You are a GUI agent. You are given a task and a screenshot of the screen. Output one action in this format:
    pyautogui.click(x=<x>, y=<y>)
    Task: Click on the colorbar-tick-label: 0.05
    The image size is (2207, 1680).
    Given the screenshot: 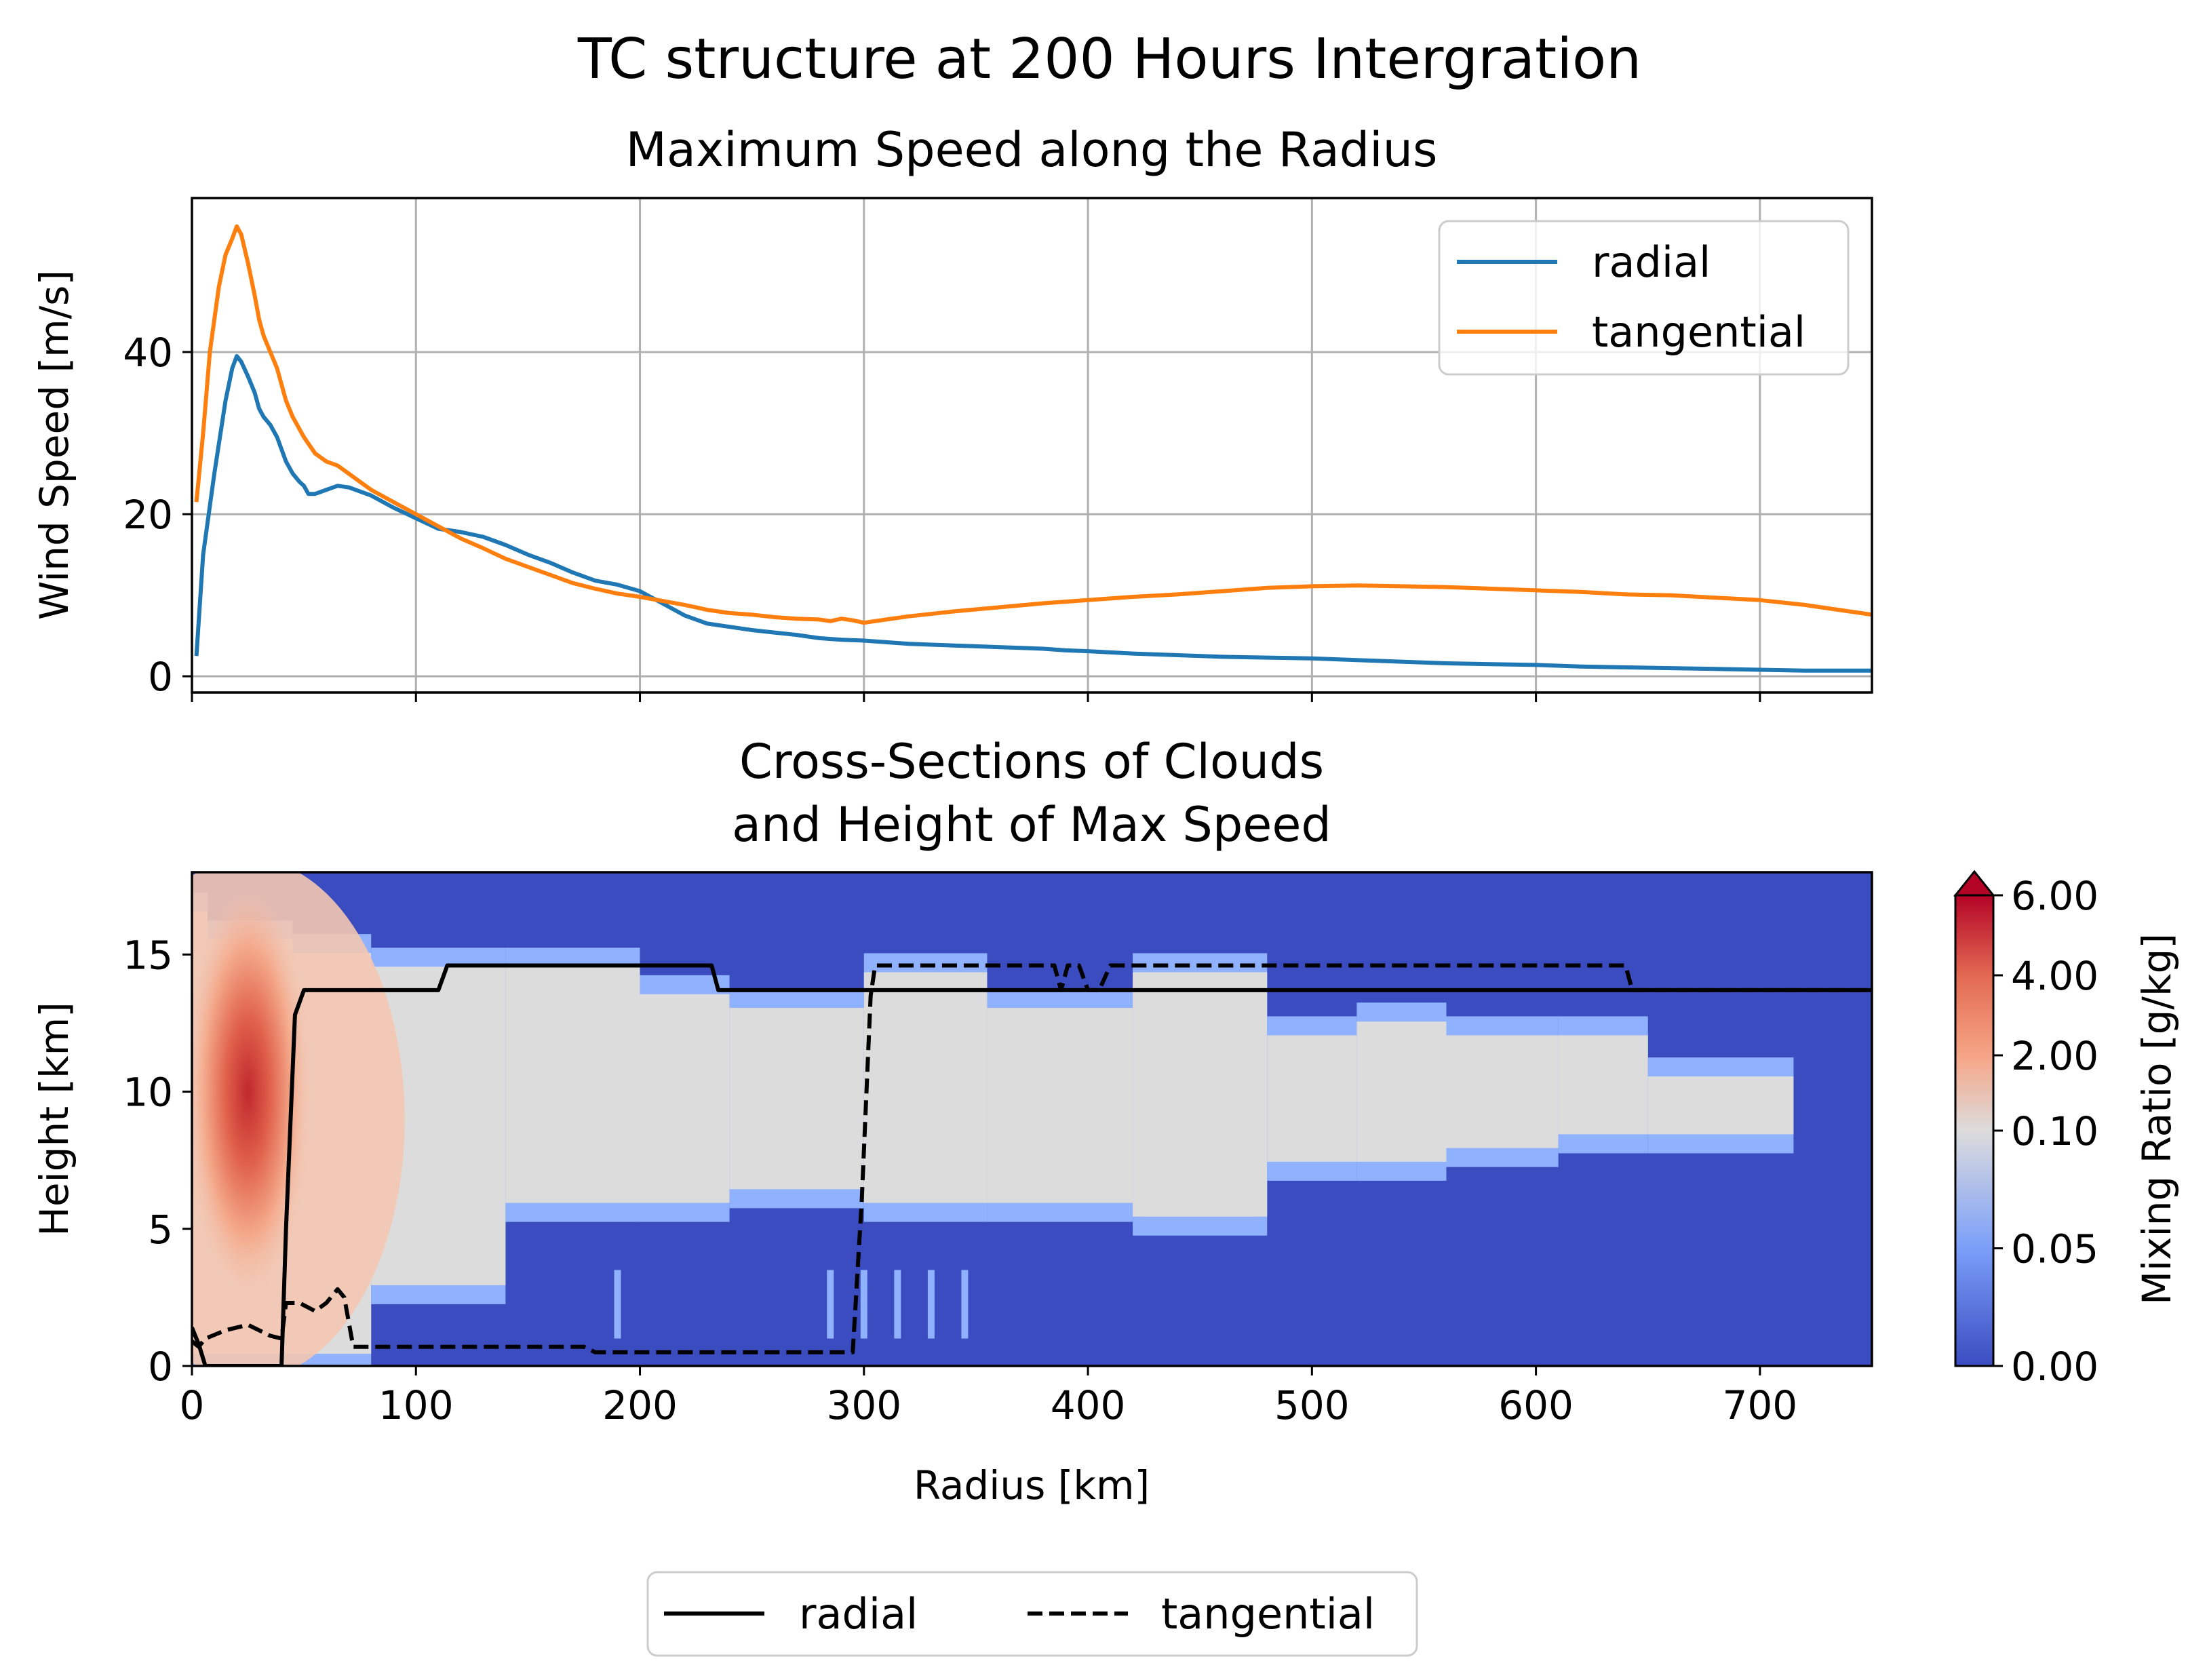 What is the action you would take?
    pyautogui.click(x=2054, y=1249)
    